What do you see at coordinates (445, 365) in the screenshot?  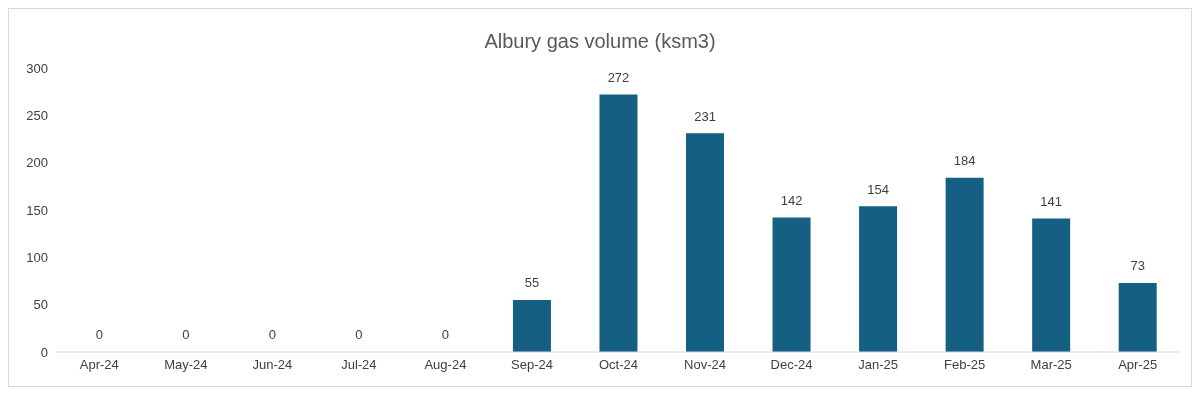 I see `x-tick-label: Aug-24` at bounding box center [445, 365].